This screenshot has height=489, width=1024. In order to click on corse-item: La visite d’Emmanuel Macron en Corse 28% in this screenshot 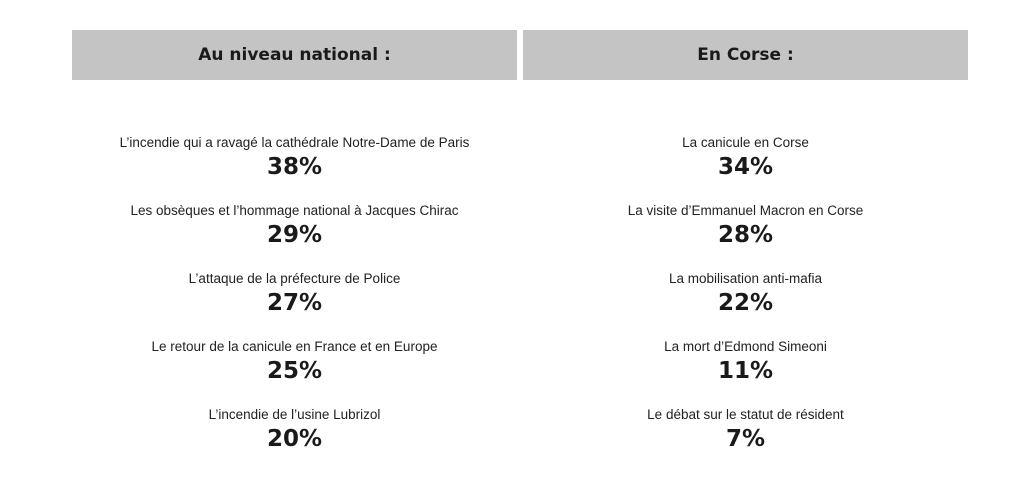, I will do `click(745, 236)`.